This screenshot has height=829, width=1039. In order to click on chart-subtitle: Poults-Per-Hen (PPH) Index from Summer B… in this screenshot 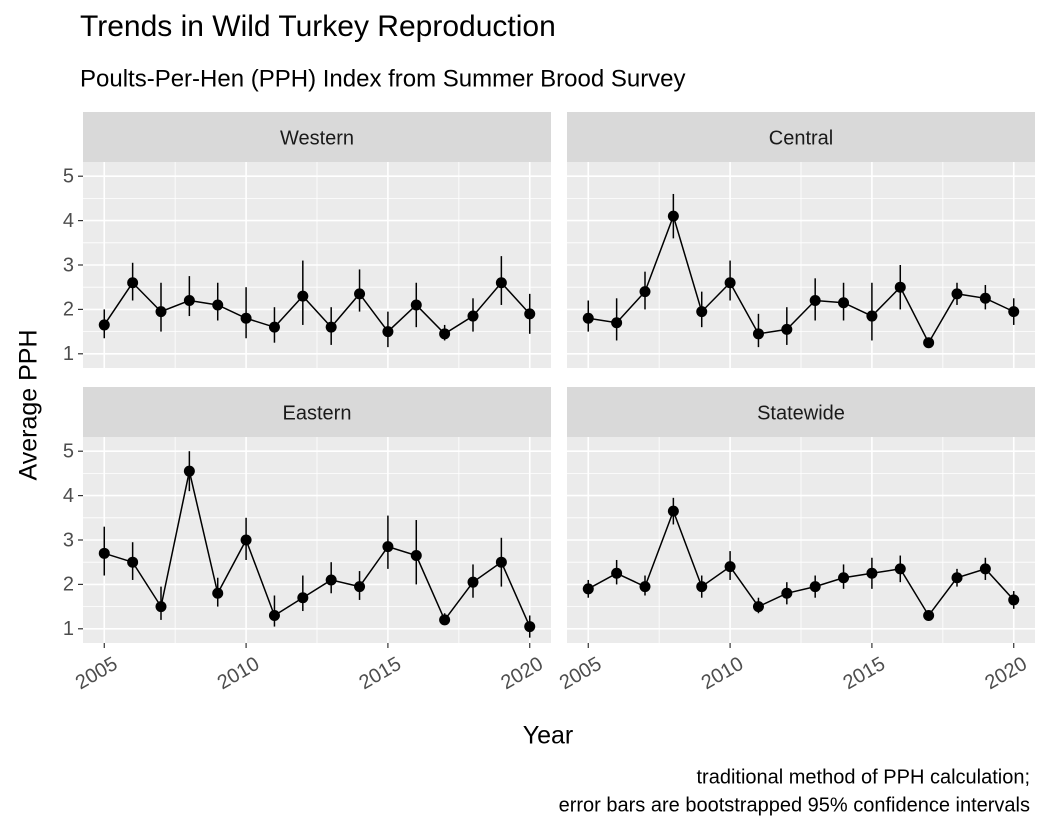, I will do `click(383, 78)`.